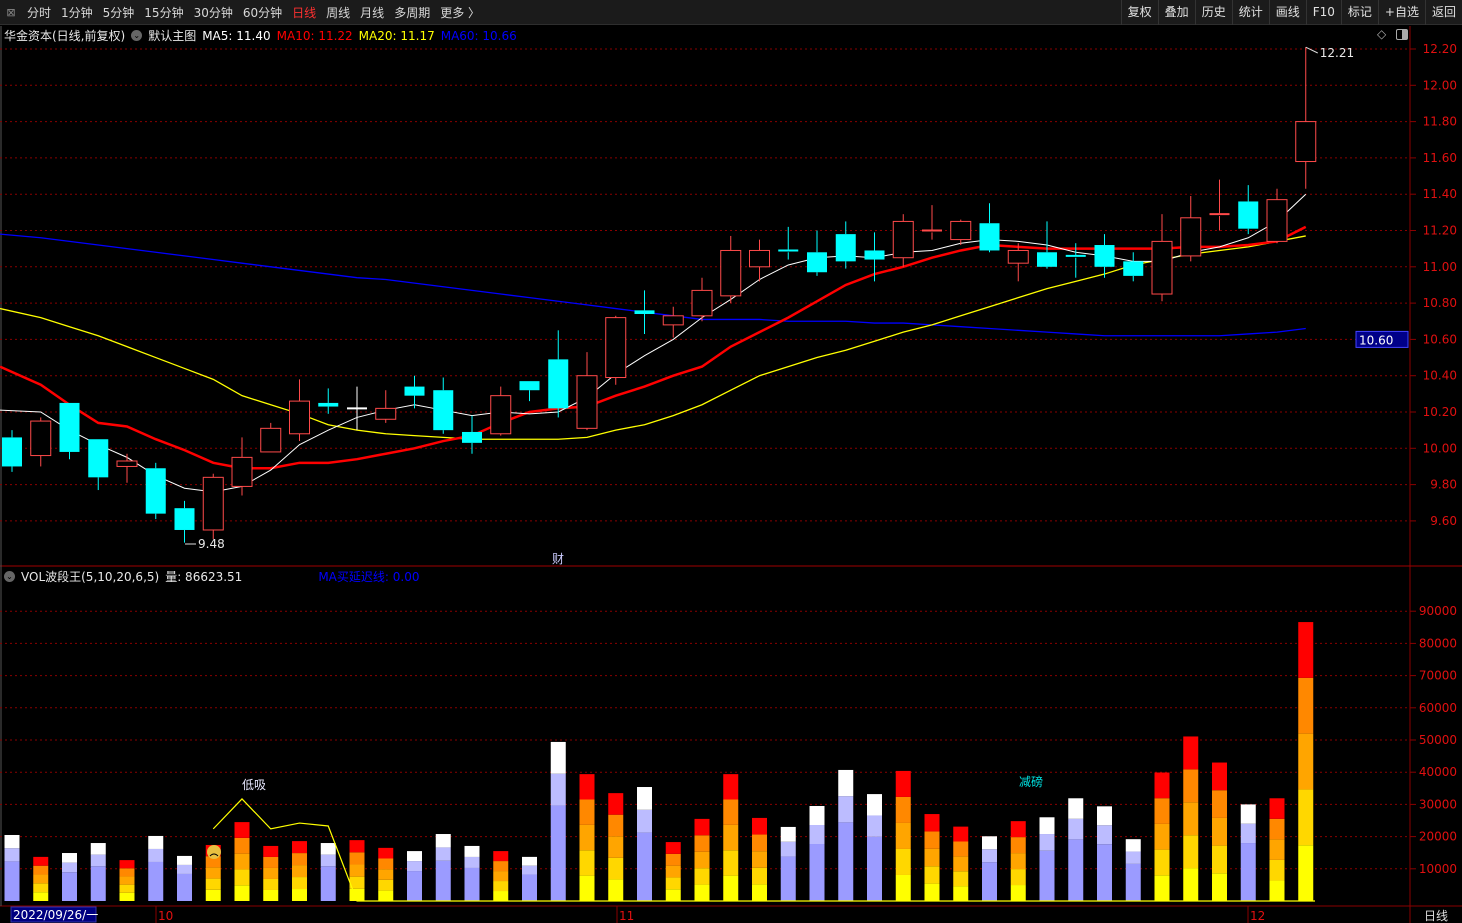 This screenshot has height=923, width=1462. Describe the element at coordinates (558, 559) in the screenshot. I see `event-marker: 财` at that location.